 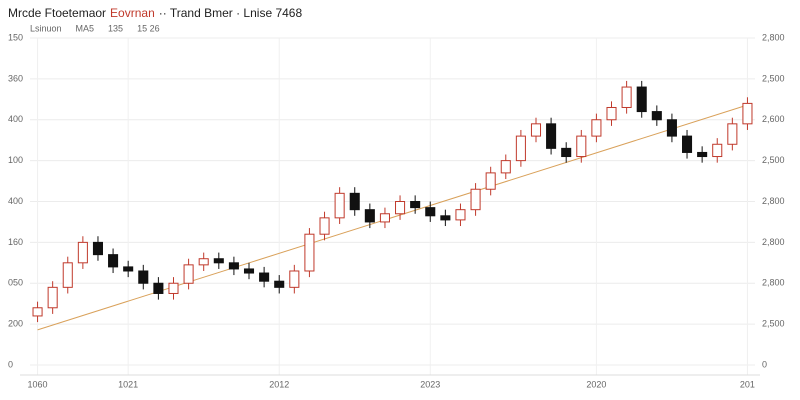 I want to click on title-part: ·· Trand Bmer · Lnise 7468, so click(x=231, y=13).